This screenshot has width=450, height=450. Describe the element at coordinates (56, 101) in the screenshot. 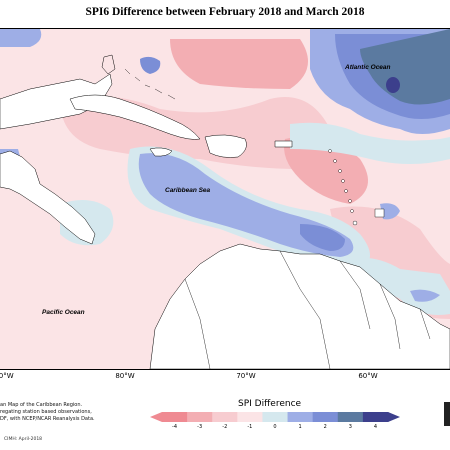

I see `land-gulf-coast` at that location.